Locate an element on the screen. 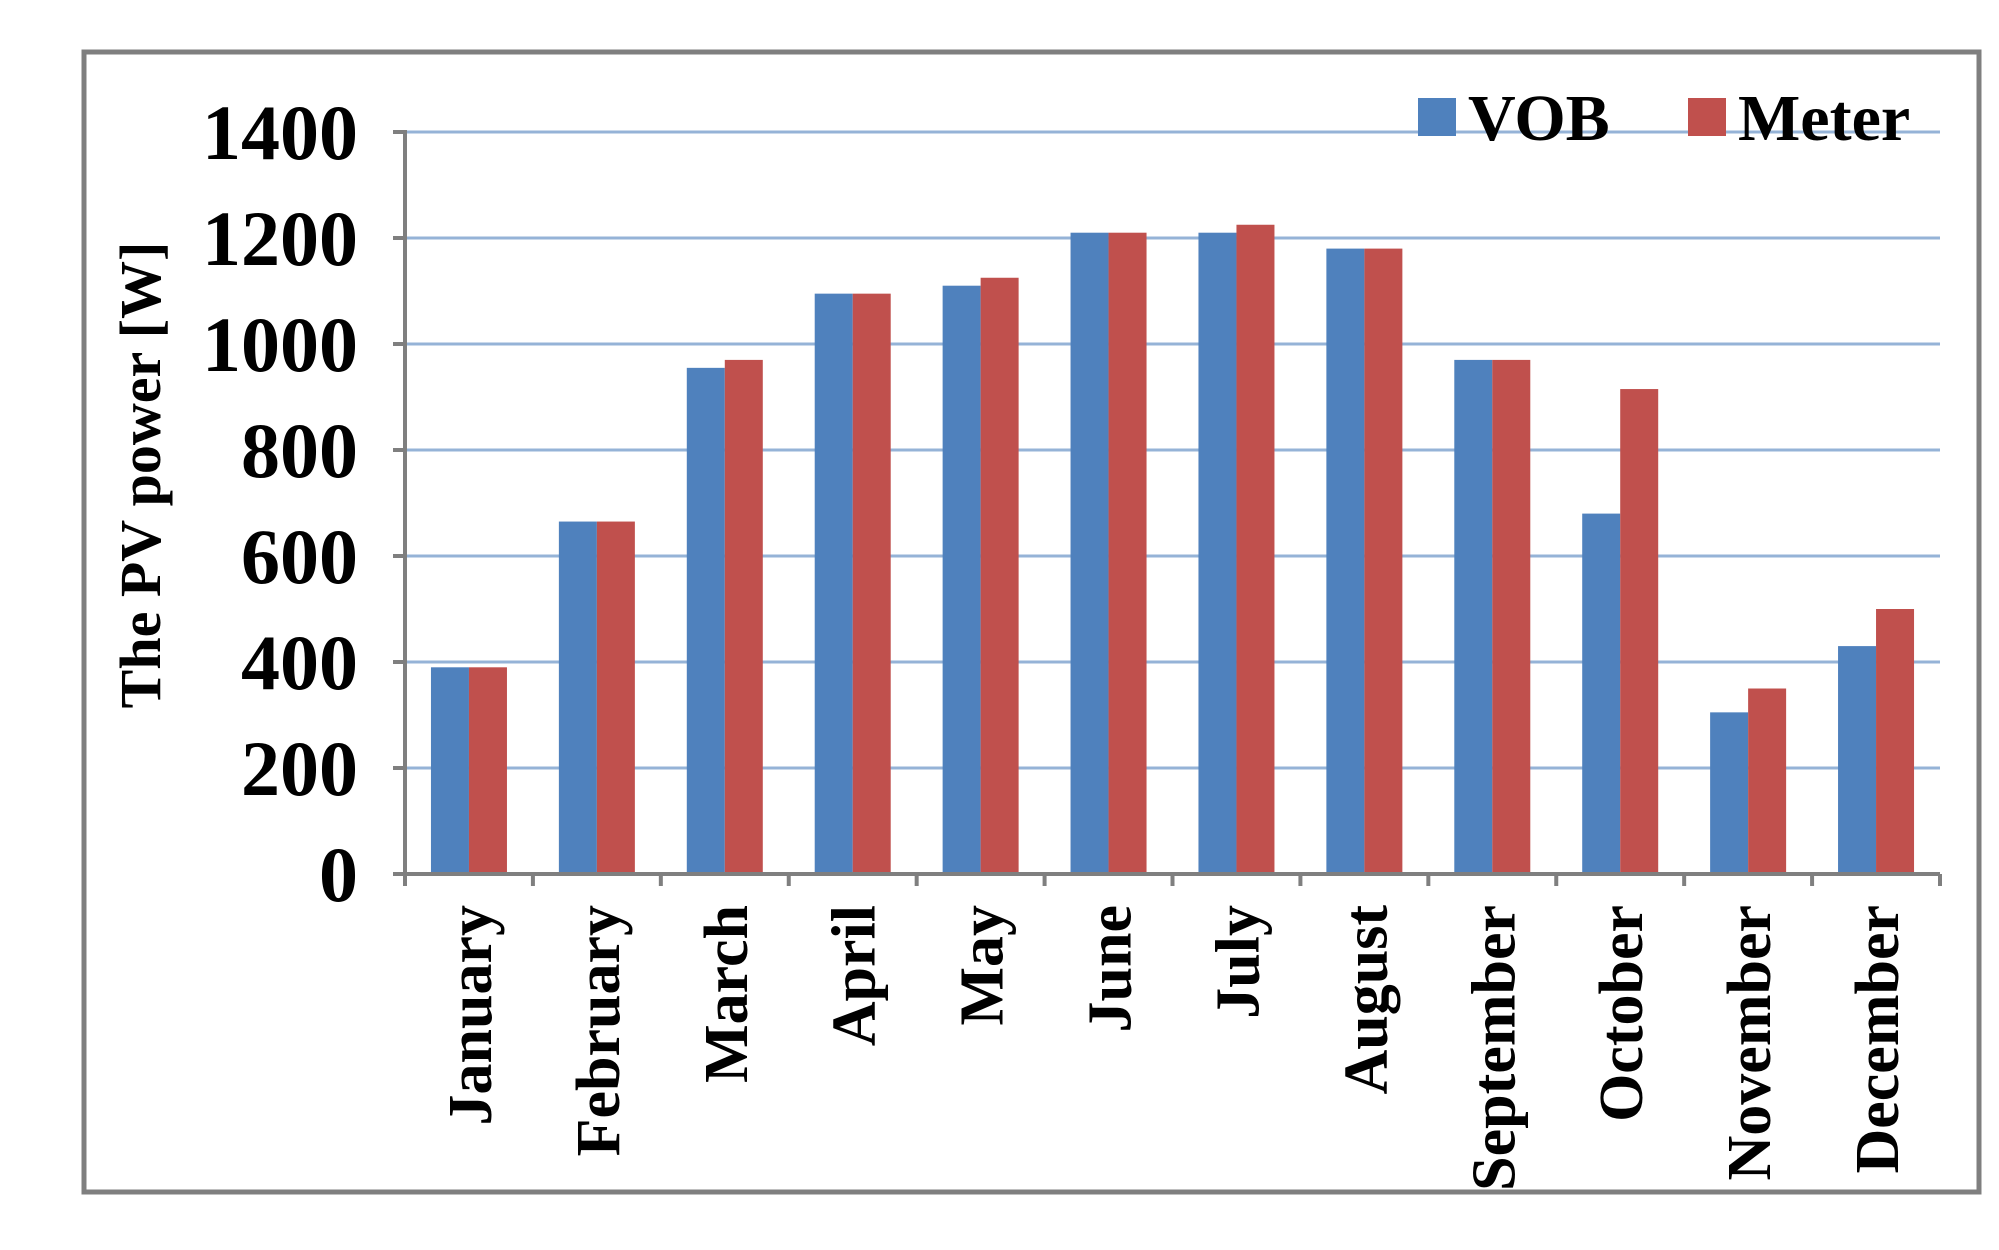  legend-swatch-vob is located at coordinates (1437, 117).